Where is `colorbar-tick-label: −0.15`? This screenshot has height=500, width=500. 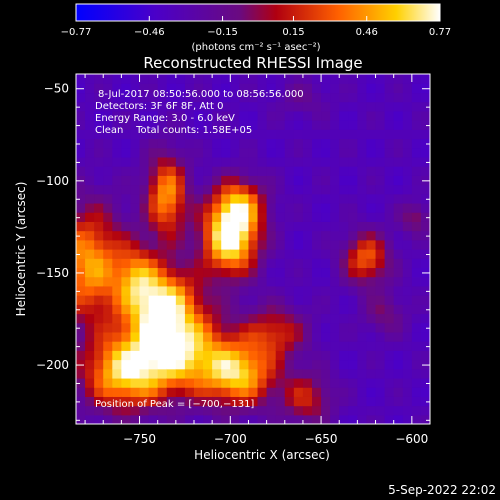 colorbar-tick-label: −0.15 is located at coordinates (222, 32).